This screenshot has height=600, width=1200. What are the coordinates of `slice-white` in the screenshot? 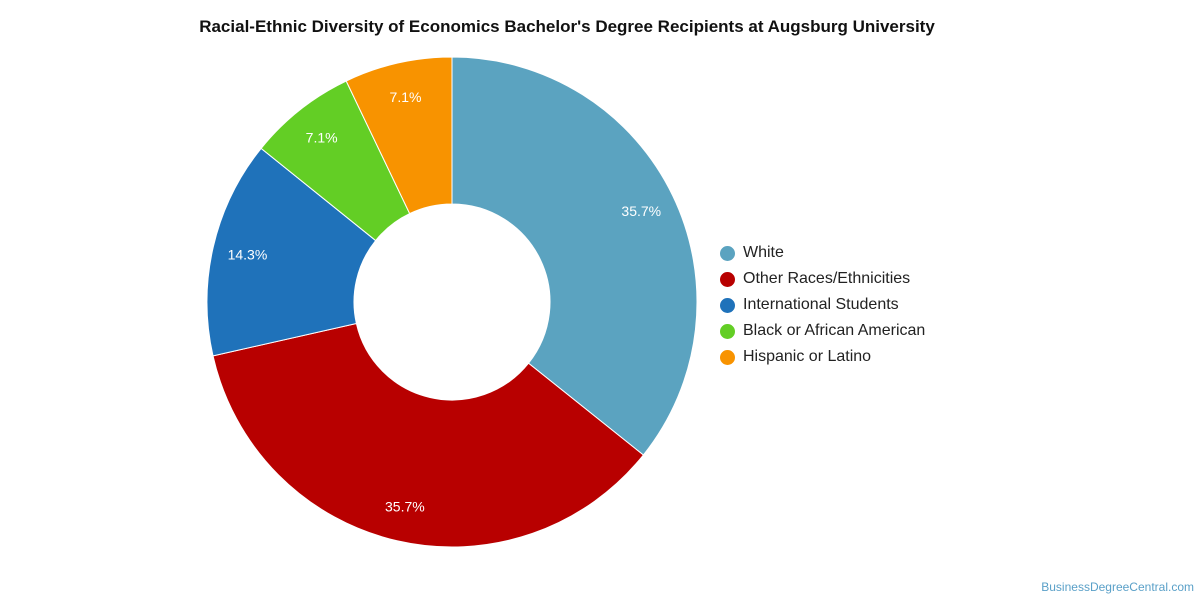 It's located at (574, 256).